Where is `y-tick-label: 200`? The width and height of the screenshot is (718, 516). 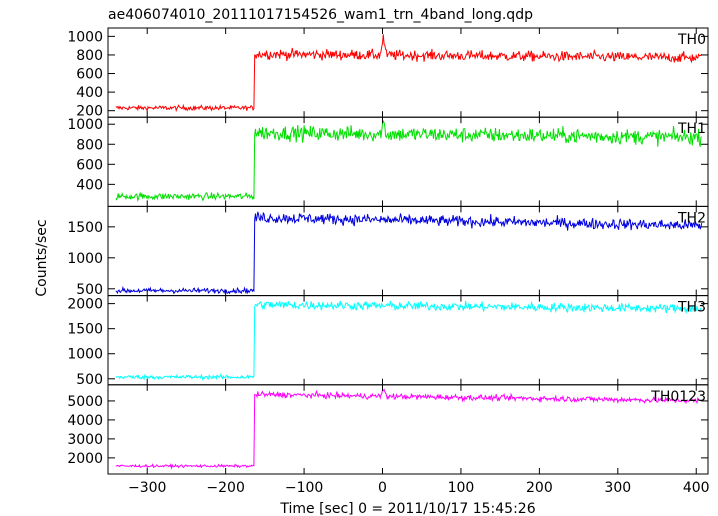
y-tick-label: 200 is located at coordinates (89, 112).